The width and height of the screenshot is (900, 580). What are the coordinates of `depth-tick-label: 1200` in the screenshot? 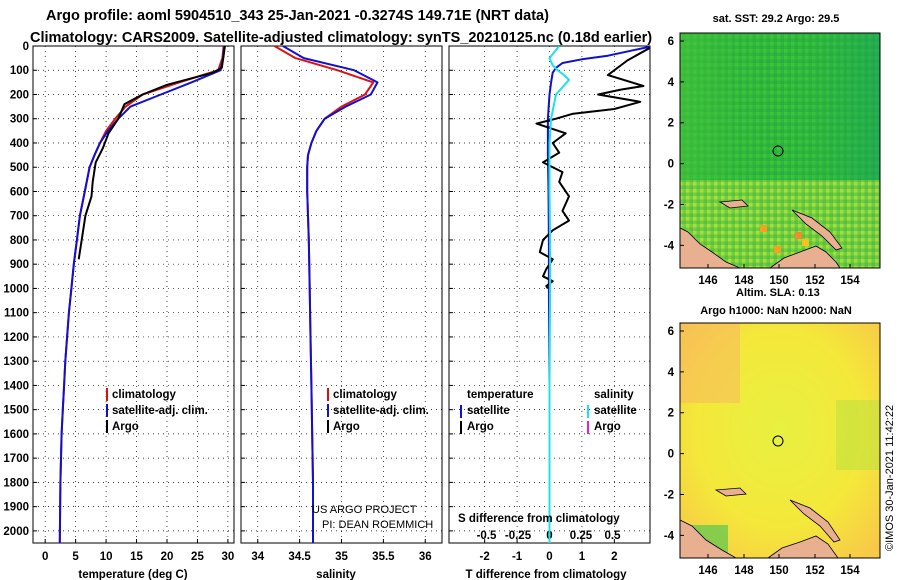 It's located at (16, 338).